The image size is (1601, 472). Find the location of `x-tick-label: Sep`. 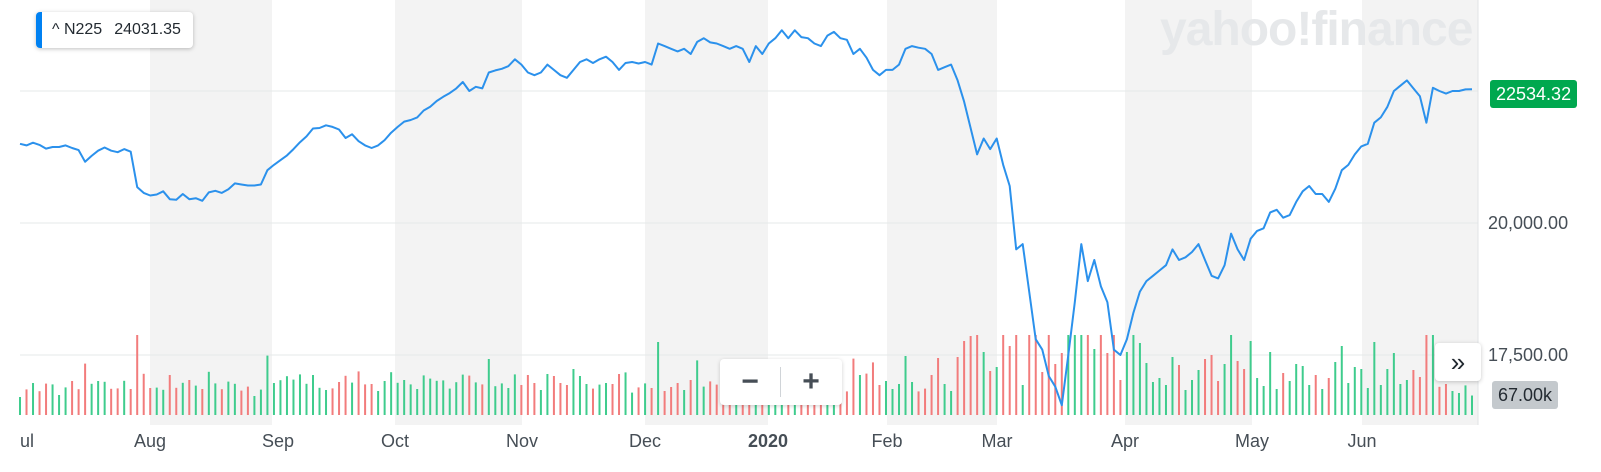

x-tick-label: Sep is located at coordinates (278, 441).